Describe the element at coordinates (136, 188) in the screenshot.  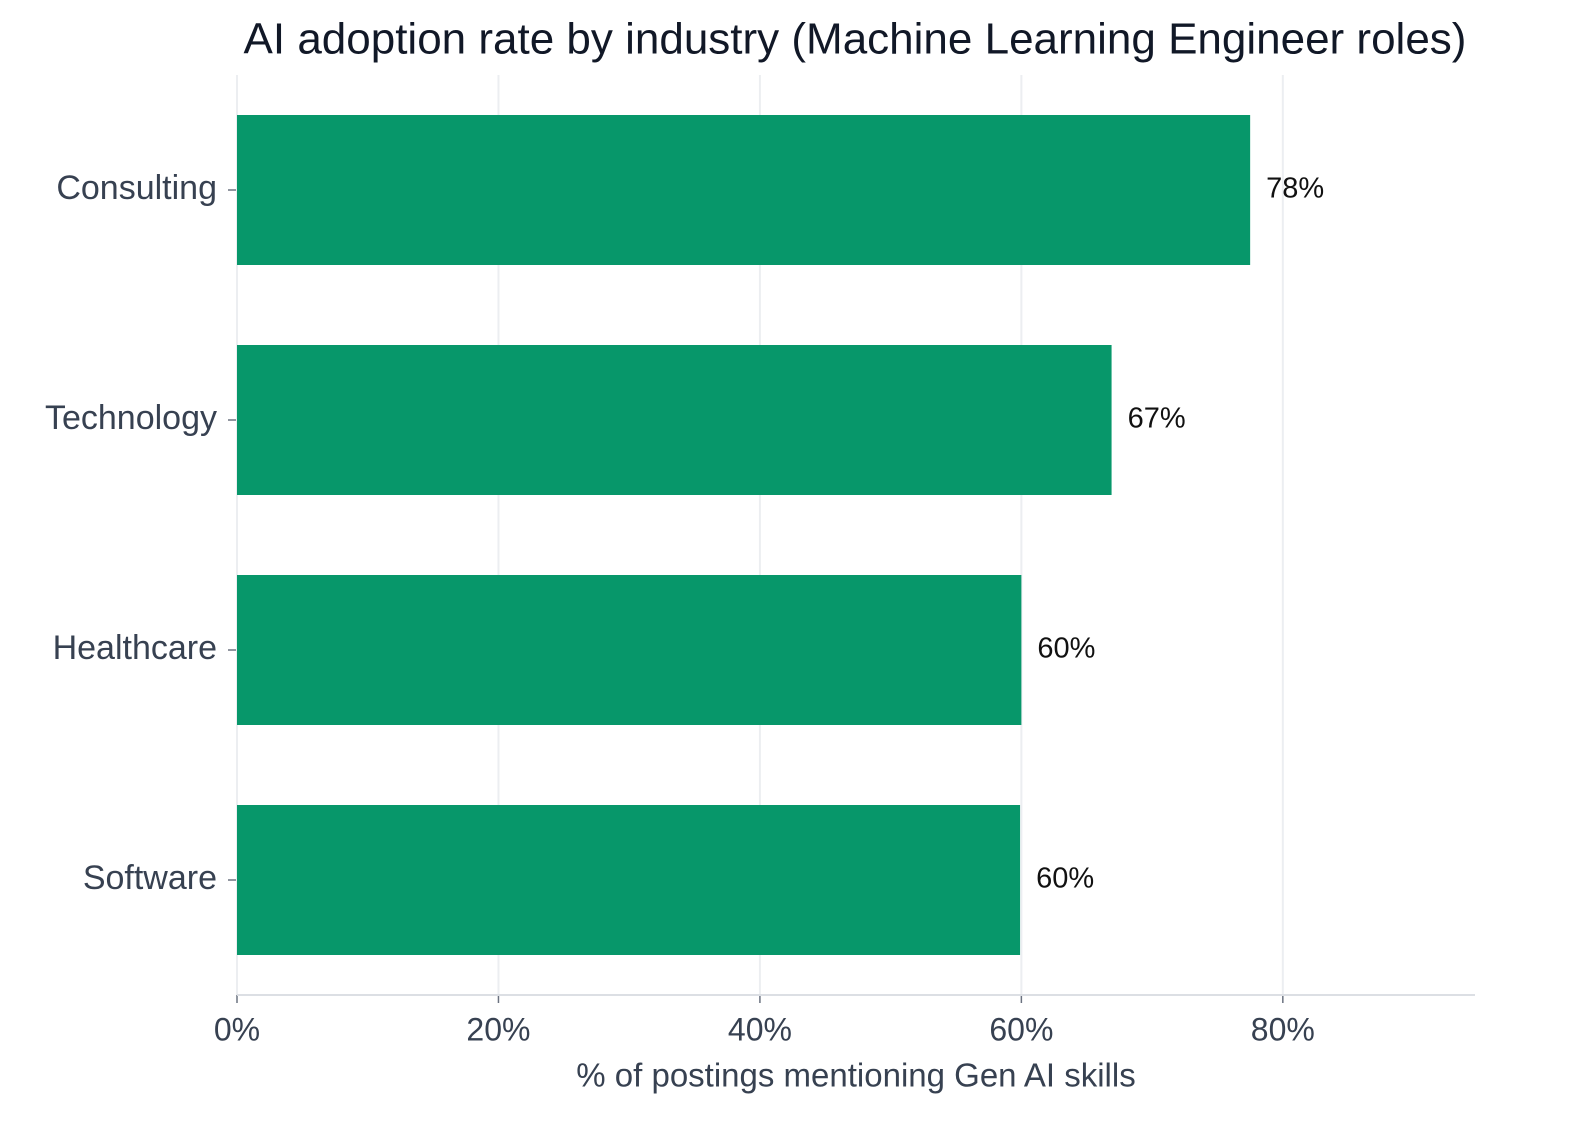
I see `y-tick-label: Consulting` at that location.